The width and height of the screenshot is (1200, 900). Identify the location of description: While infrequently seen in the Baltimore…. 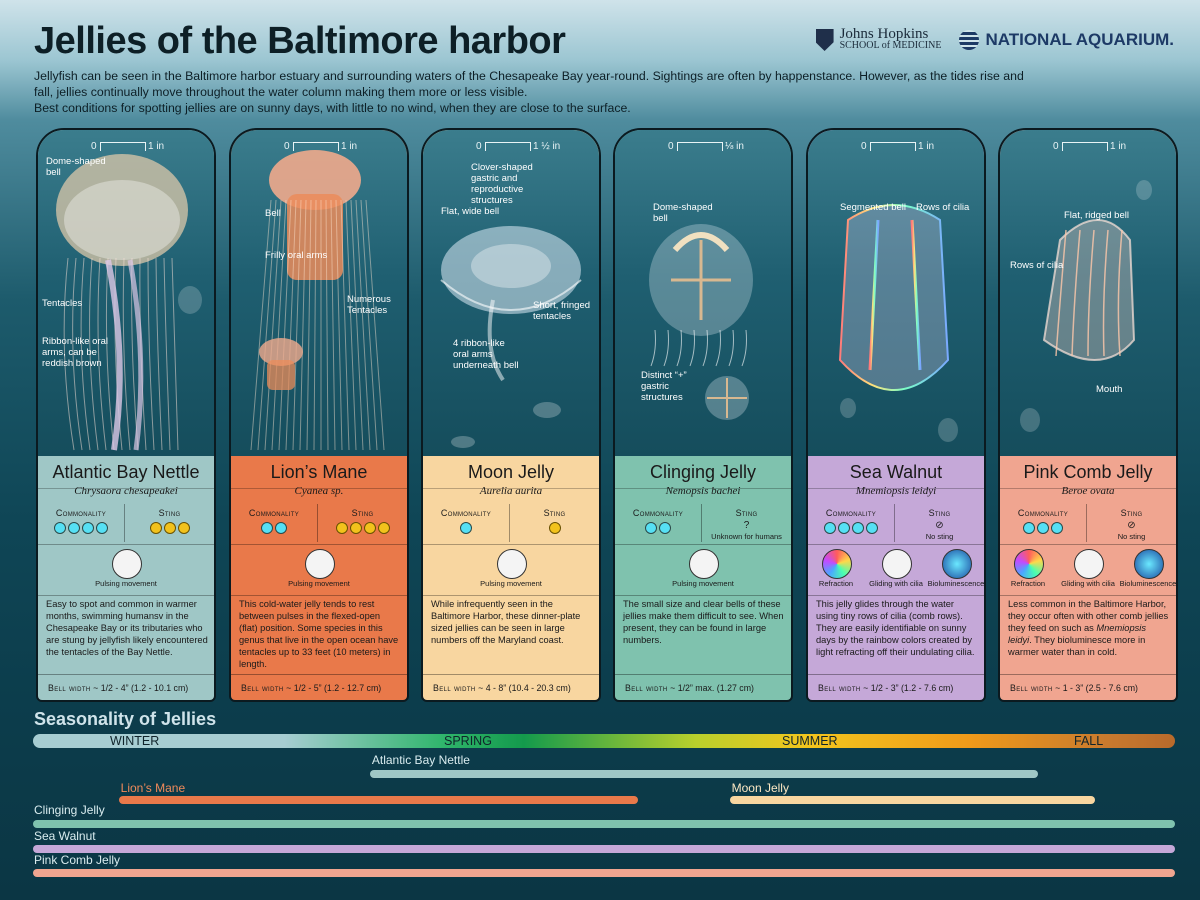
(506, 622).